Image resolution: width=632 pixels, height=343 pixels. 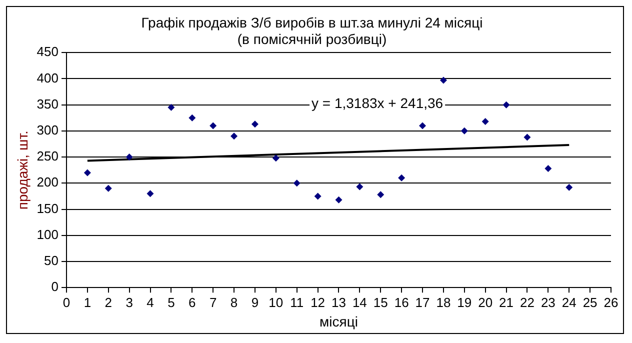 What do you see at coordinates (255, 302) in the screenshot?
I see `x-tick-label: 9` at bounding box center [255, 302].